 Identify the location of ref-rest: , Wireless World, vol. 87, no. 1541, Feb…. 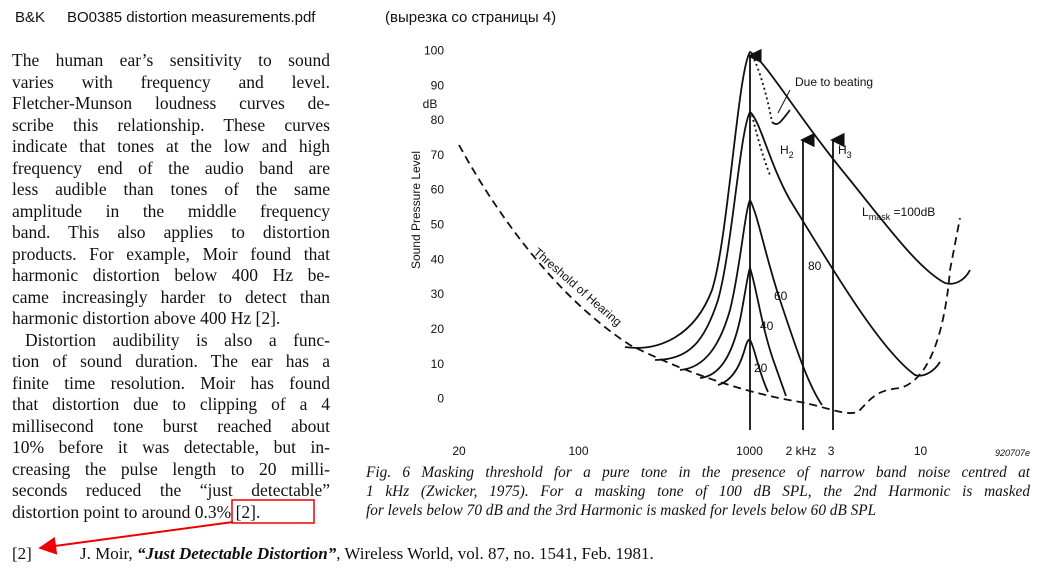
(495, 553).